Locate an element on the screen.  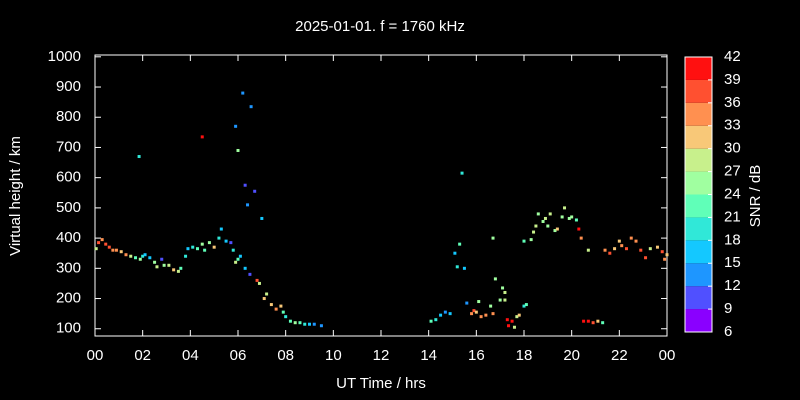
colorbar-tick-label: 12 is located at coordinates (732, 285).